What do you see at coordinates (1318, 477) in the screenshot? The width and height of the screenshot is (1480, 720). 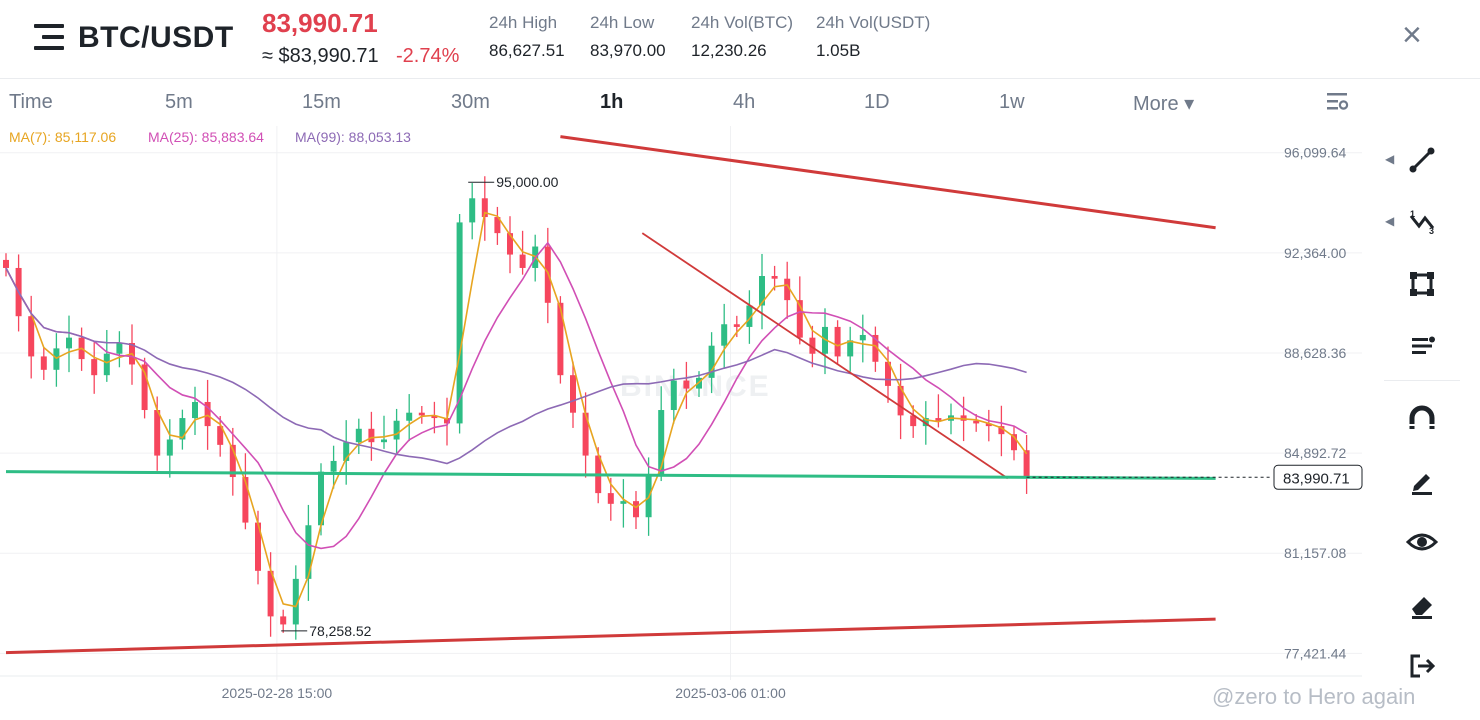 I see `last-price-box` at bounding box center [1318, 477].